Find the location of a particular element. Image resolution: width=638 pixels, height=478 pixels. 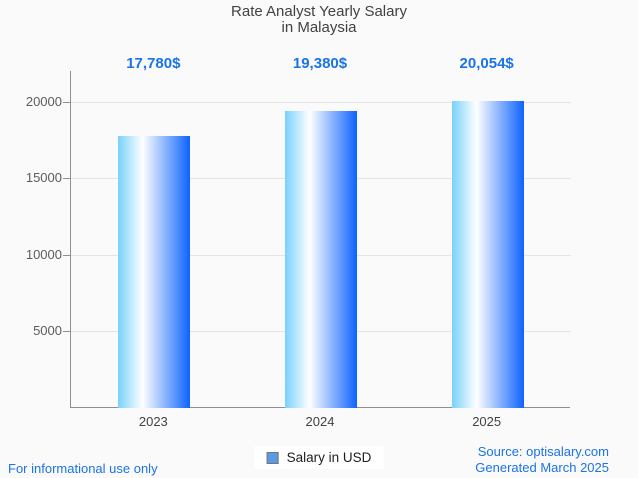

value-label-2024: 19,380$ is located at coordinates (320, 63).